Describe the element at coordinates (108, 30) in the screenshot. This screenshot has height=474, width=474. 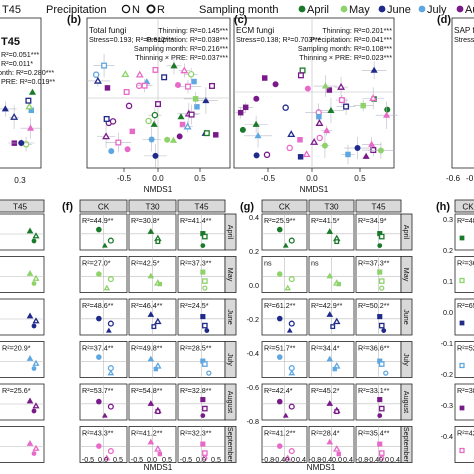
I see `panel-b-title: Total fungi` at that location.